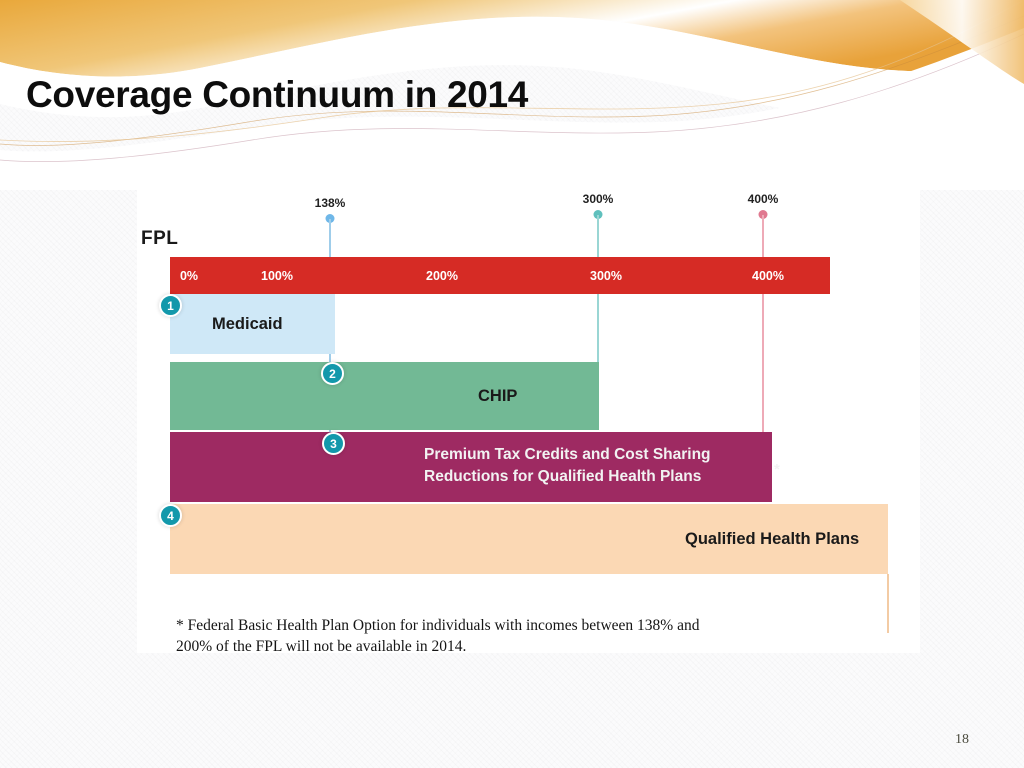 The width and height of the screenshot is (1024, 768). I want to click on badge-2: 2, so click(332, 373).